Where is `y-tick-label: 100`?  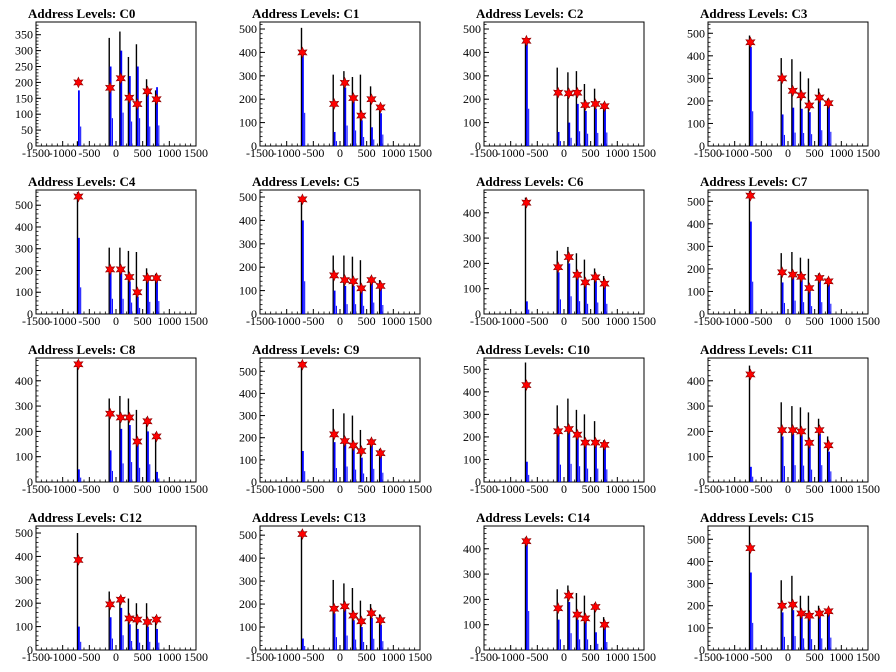
y-tick-label: 100 is located at coordinates (472, 625).